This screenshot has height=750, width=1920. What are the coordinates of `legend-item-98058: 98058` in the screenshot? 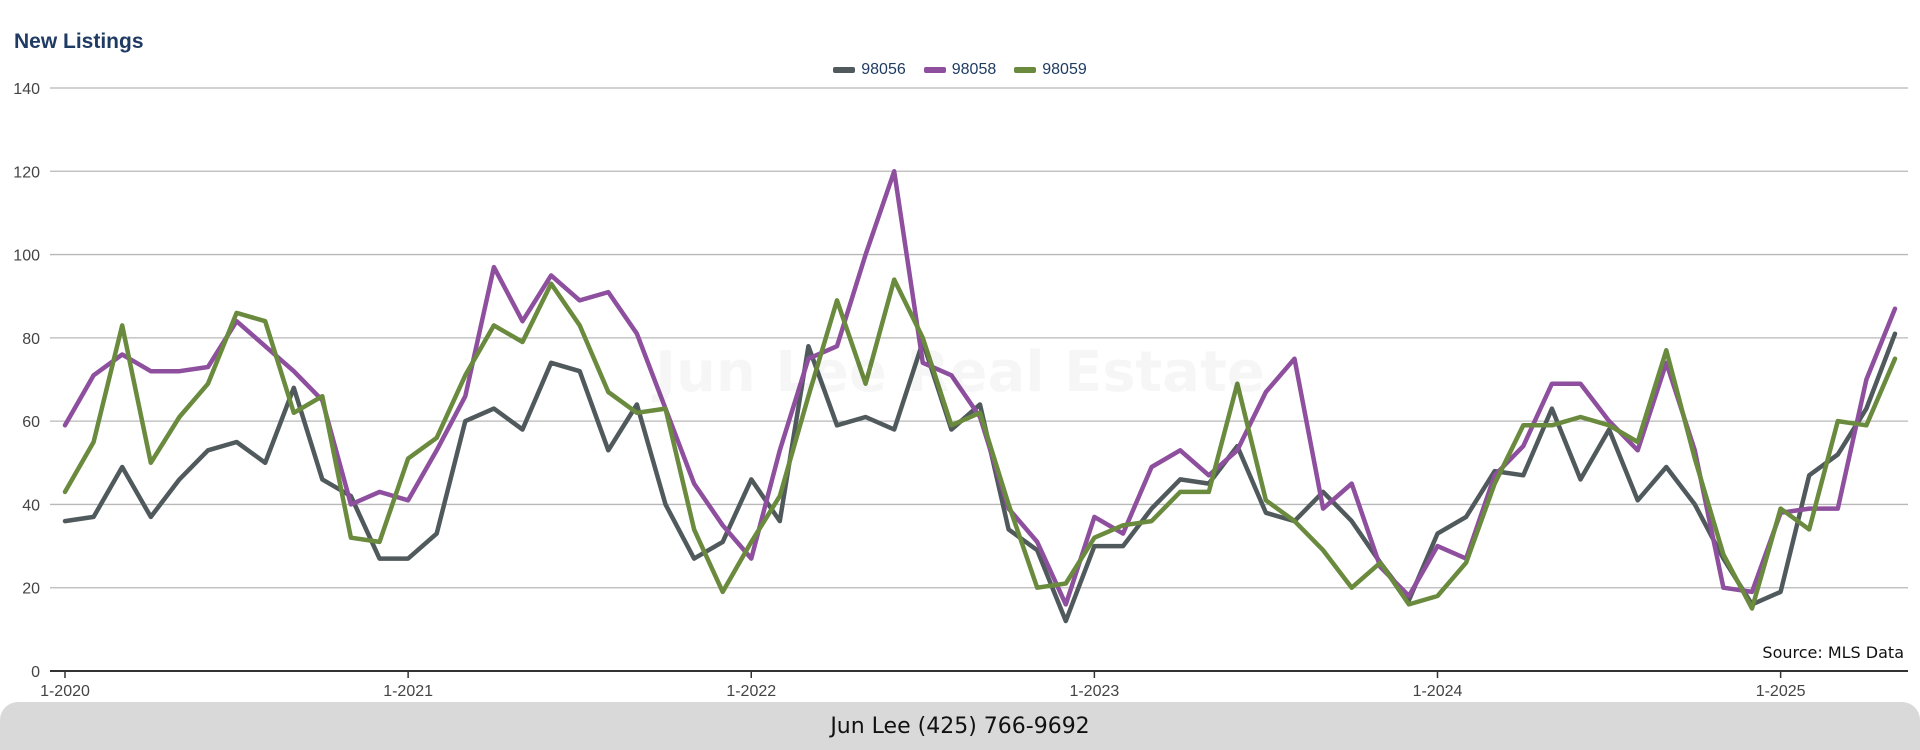 It's located at (960, 70).